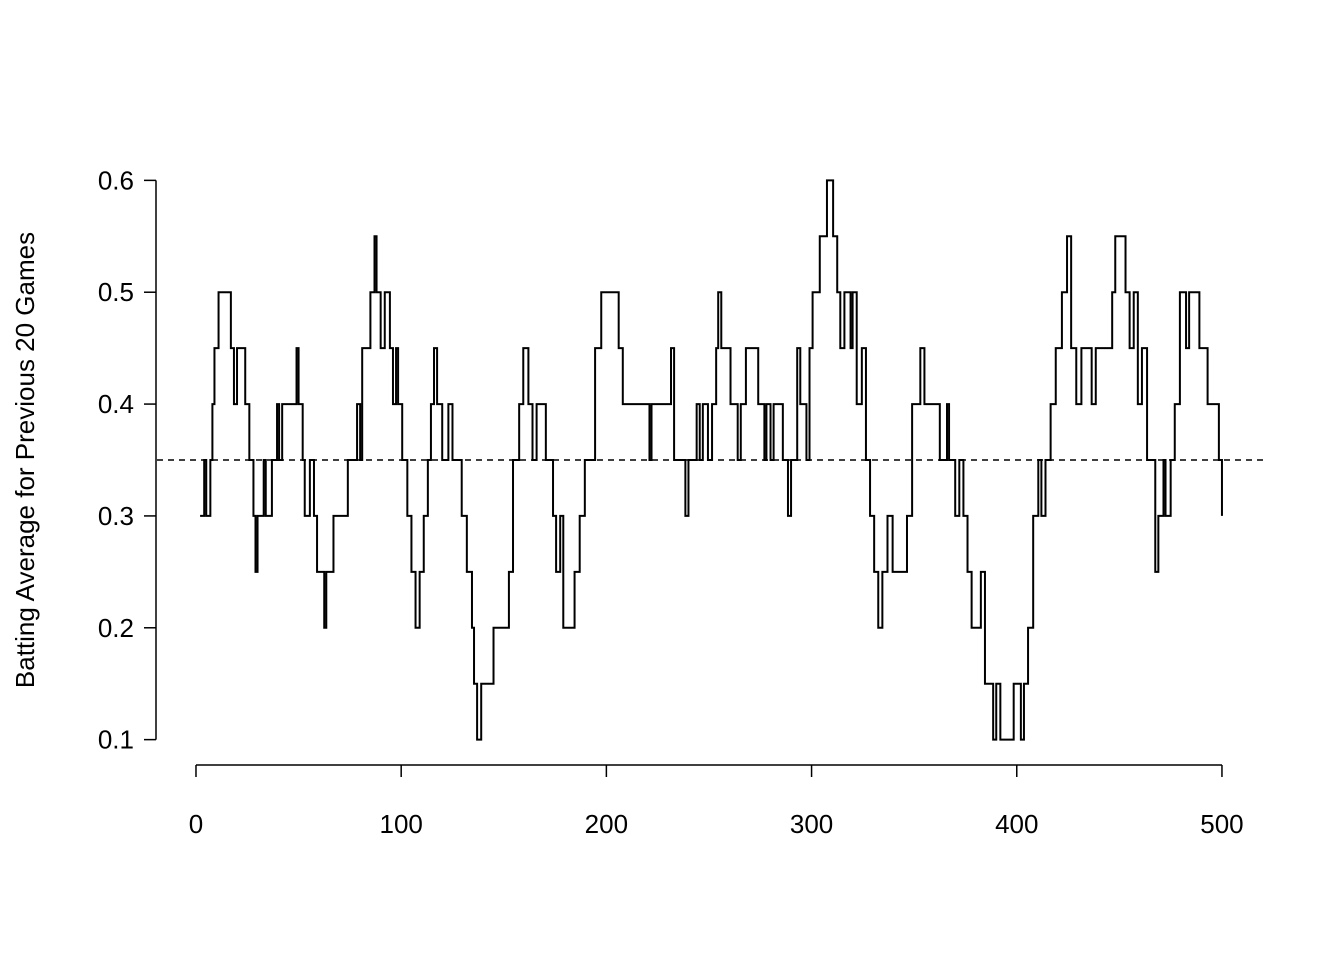  I want to click on y-tick-label: 0.4, so click(116, 404).